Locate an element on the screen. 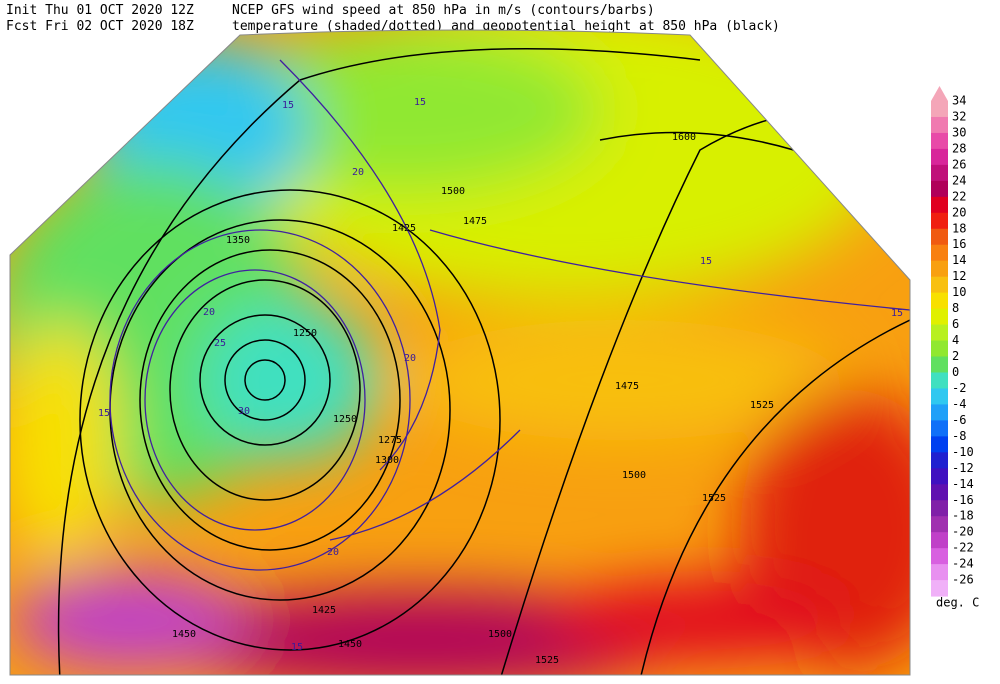  colorbar-label: 34 is located at coordinates (959, 101).